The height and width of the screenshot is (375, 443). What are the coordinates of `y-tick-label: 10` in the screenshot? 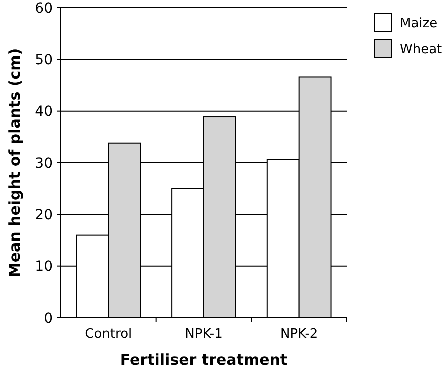 It's located at (44, 267).